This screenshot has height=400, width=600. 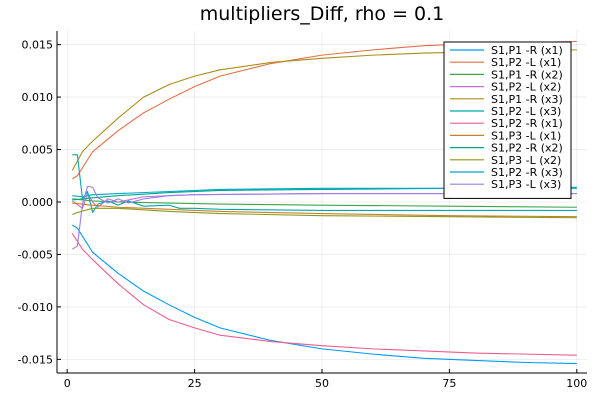 I want to click on x-tick-label: 25, so click(x=195, y=383).